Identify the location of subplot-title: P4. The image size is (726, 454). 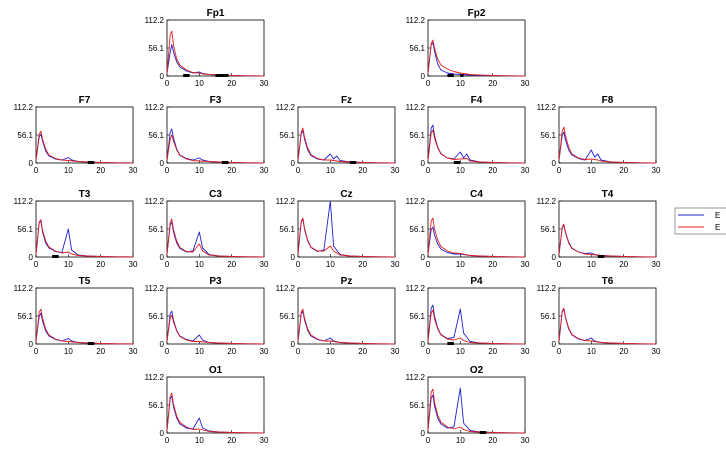
(476, 281).